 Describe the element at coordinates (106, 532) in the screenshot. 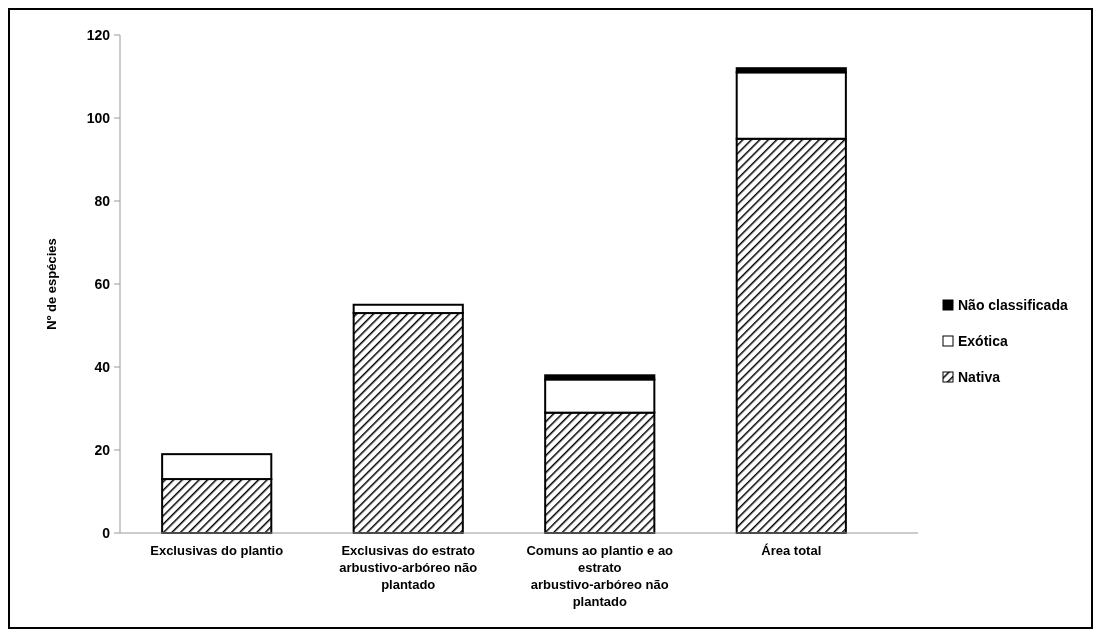

I see `y-tick-label: 0` at that location.